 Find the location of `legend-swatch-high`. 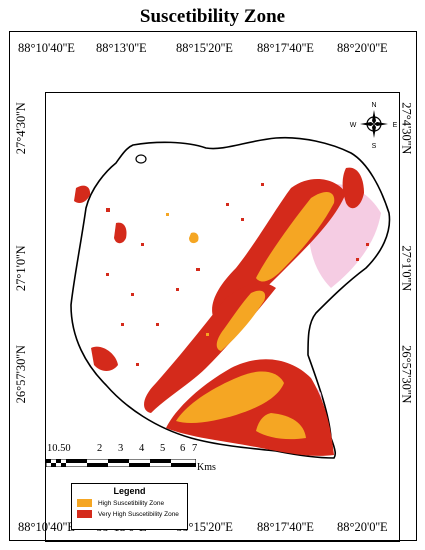

legend-swatch-high is located at coordinates (84, 503).